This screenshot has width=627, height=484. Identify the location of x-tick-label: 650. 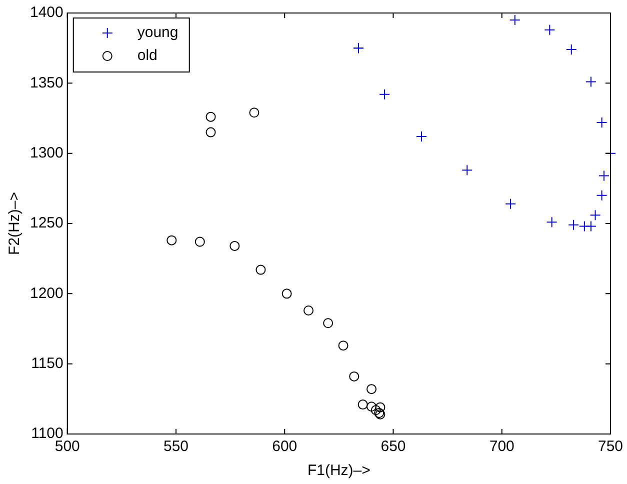
(393, 447).